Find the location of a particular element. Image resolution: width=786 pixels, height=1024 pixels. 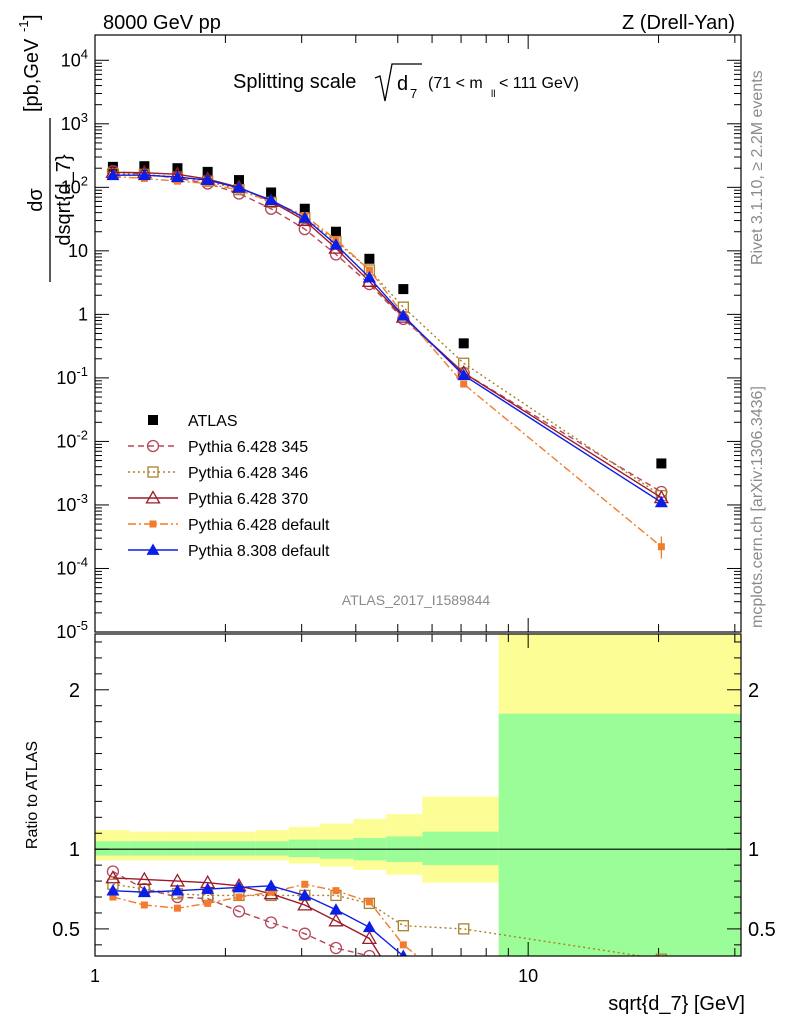

ratio-y-tick-label: 1 is located at coordinates (74, 850).